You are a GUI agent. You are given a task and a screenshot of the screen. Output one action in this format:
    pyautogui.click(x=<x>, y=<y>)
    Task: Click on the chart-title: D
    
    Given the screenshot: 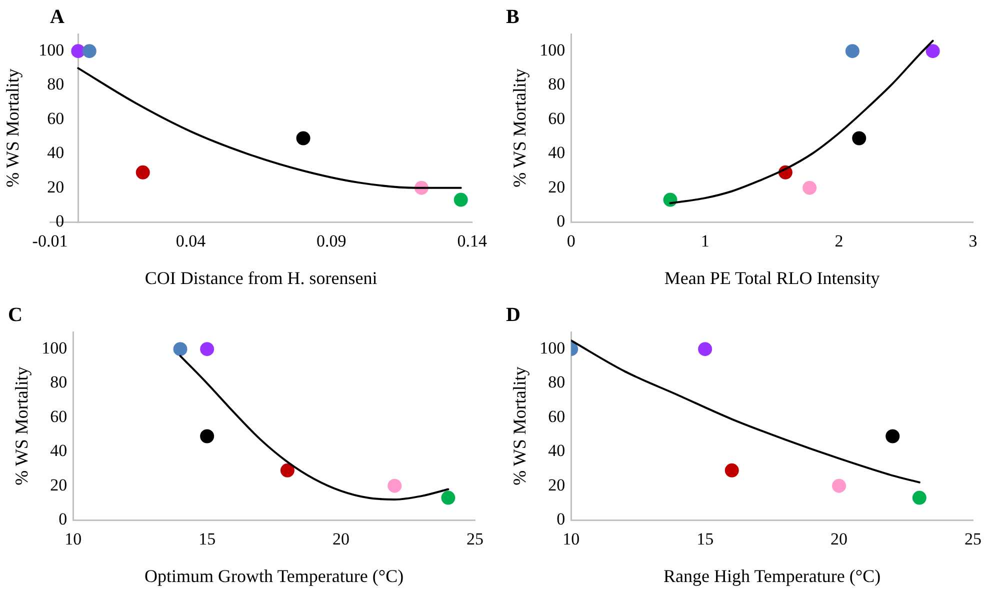 What is the action you would take?
    pyautogui.click(x=513, y=315)
    